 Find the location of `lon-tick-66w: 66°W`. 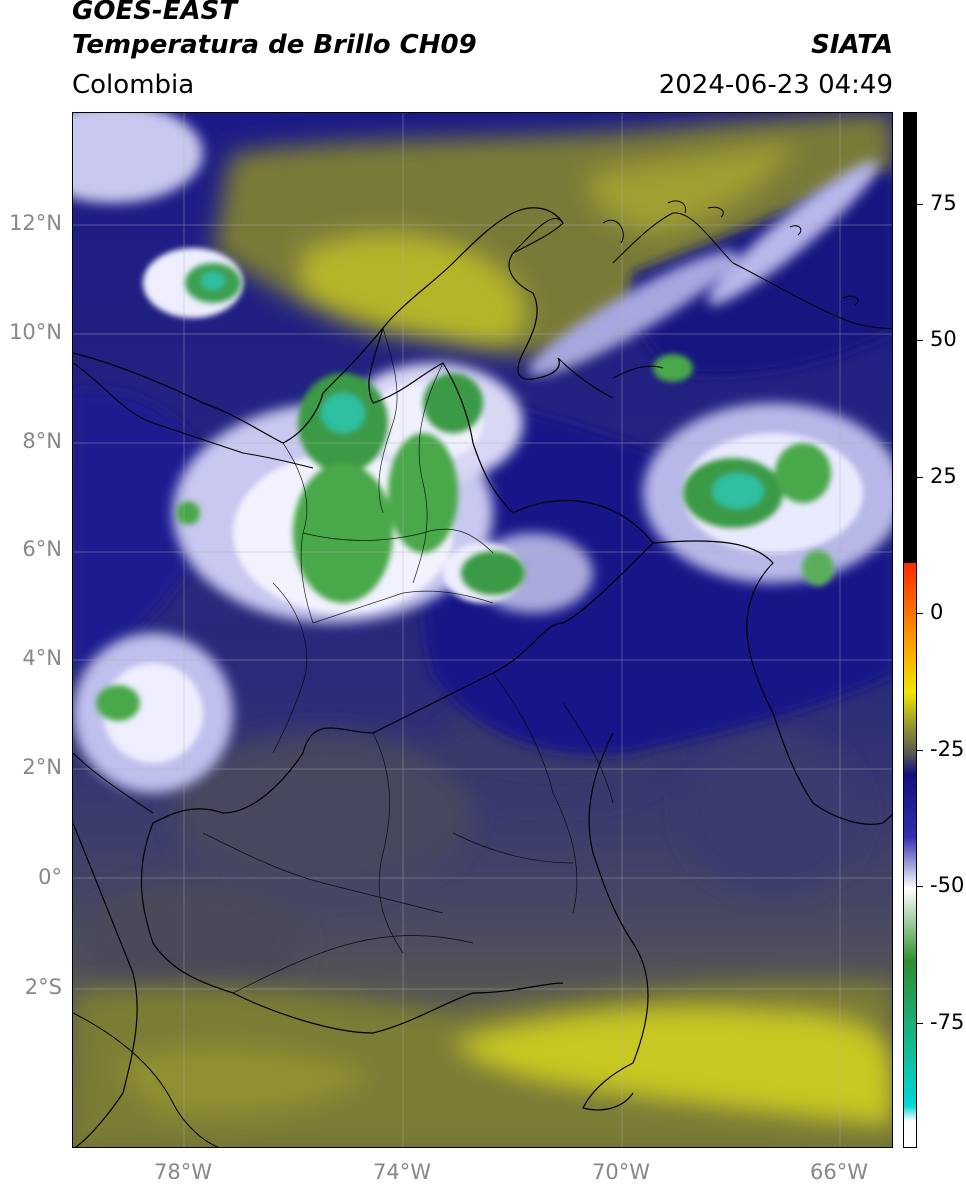

lon-tick-66w: 66°W is located at coordinates (839, 1172).